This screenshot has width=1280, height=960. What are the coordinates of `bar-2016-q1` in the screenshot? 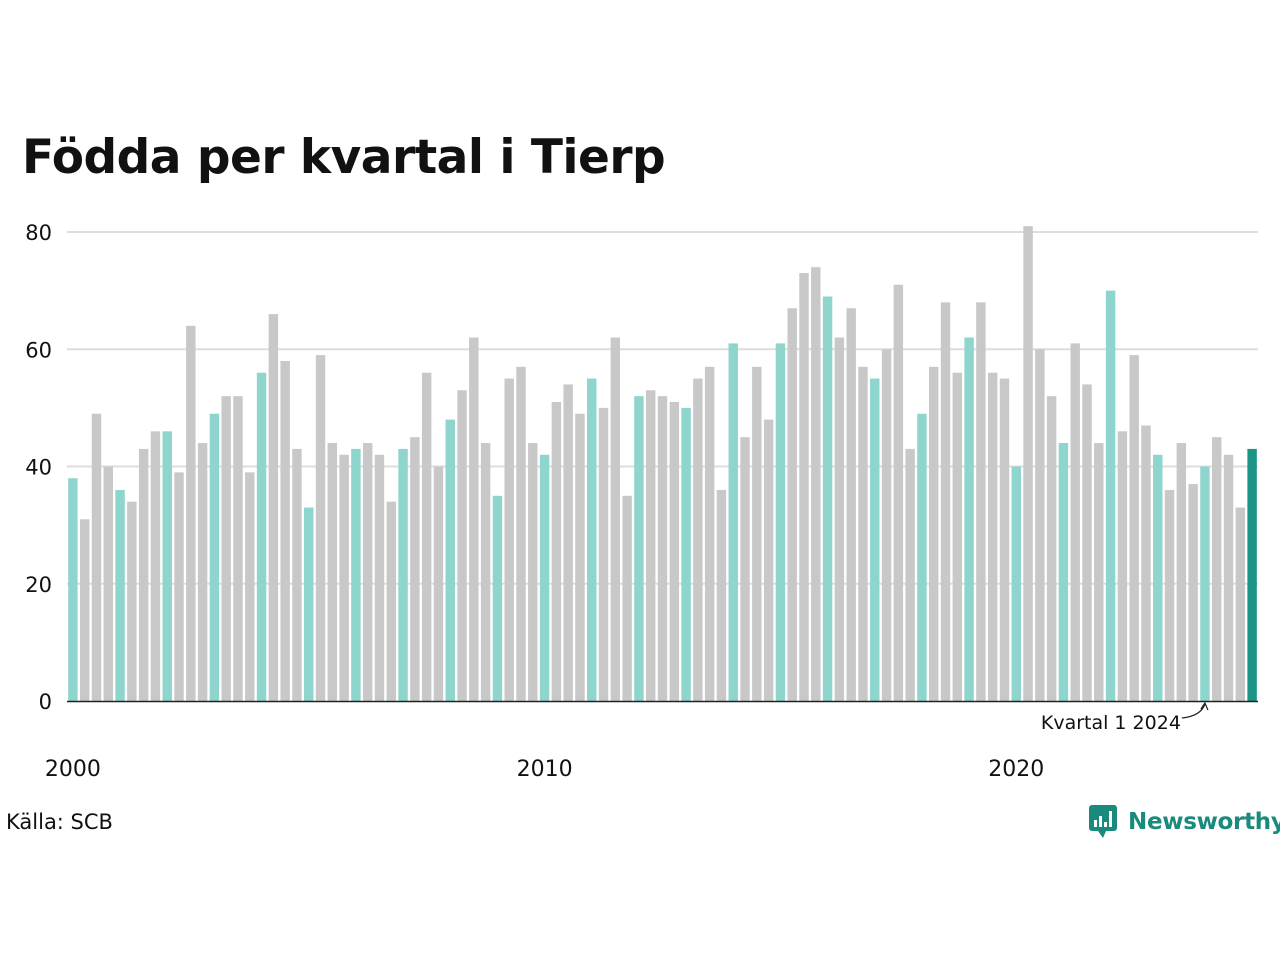 It's located at (827, 498).